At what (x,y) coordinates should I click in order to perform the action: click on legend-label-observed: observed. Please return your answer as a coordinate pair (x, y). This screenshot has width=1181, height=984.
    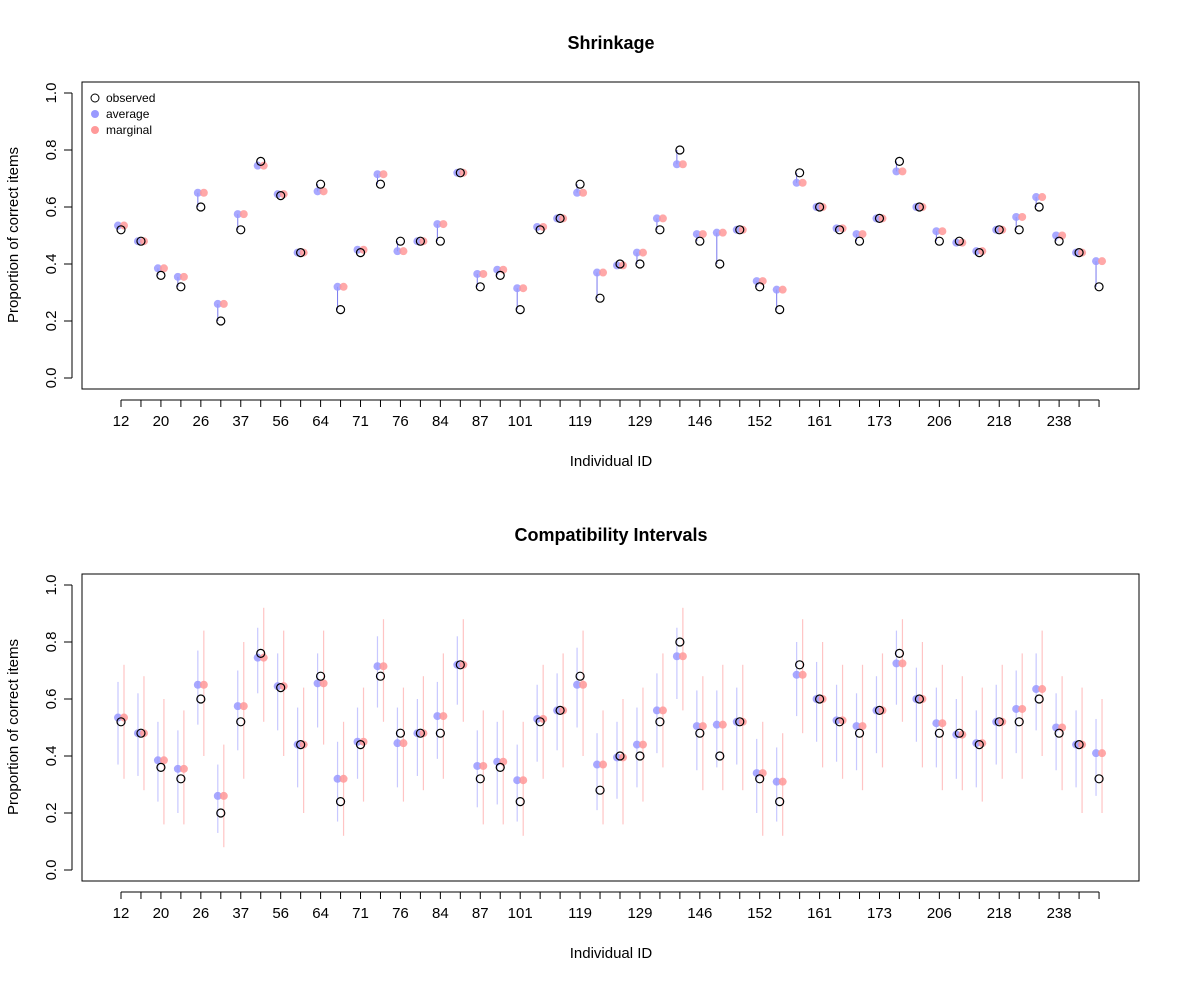
    Looking at the image, I should click on (130, 98).